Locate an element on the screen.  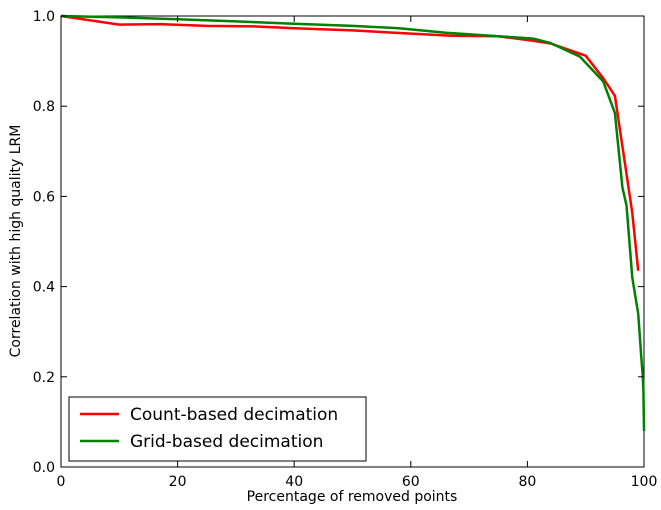
y-tick-label: 1.0 is located at coordinates (44, 17).